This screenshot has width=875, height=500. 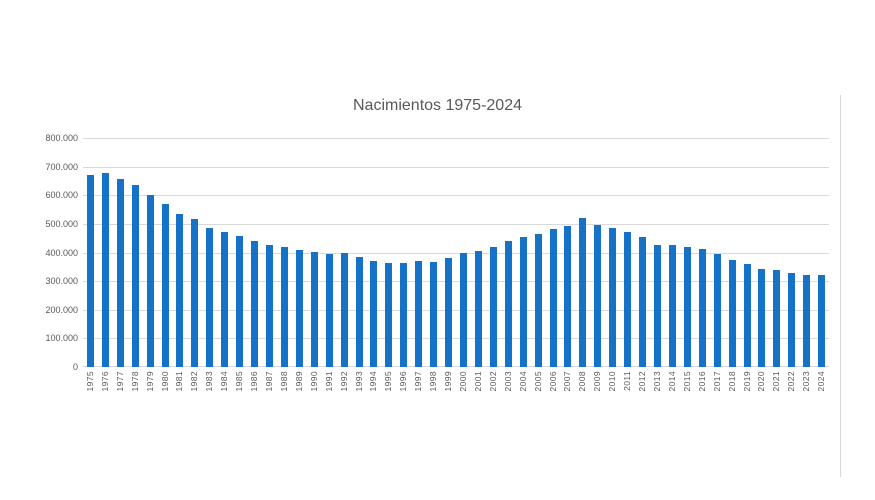 I want to click on x-tick-1986: 1986, so click(x=254, y=381).